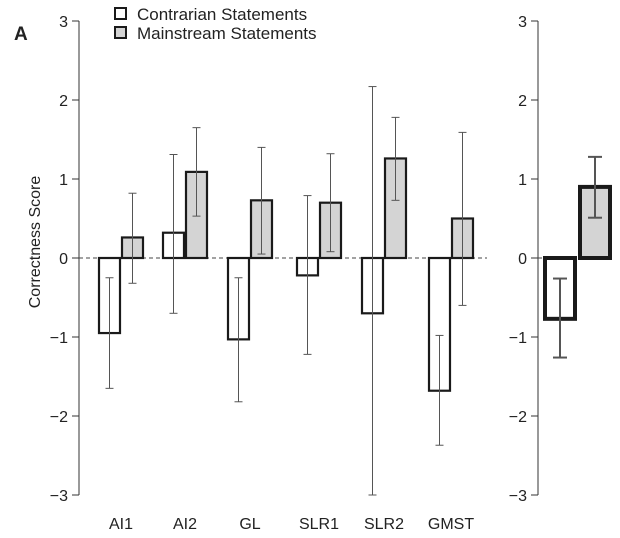  Describe the element at coordinates (59, 496) in the screenshot. I see `y-tick-label: −3` at that location.